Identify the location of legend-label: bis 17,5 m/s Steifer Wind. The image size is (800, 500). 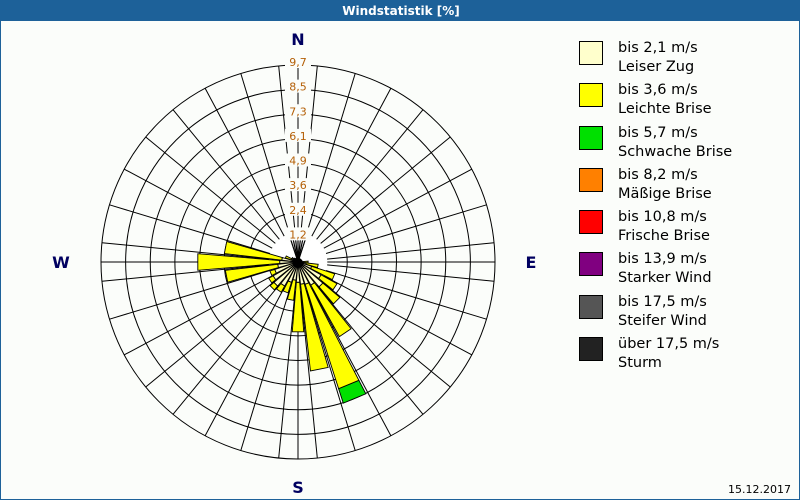
(662, 312).